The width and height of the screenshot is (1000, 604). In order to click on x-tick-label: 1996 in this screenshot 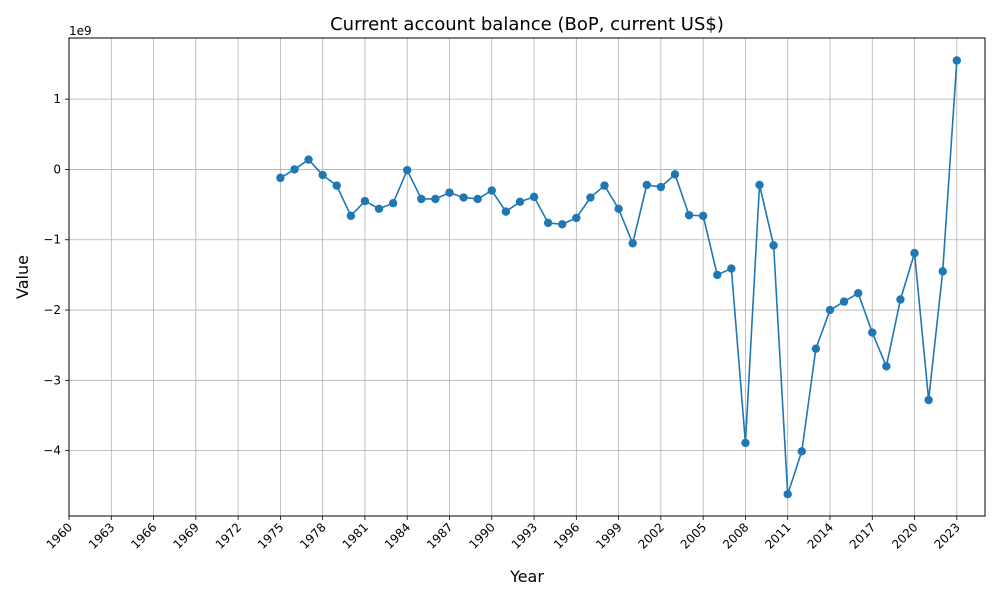, I will do `click(566, 535)`.